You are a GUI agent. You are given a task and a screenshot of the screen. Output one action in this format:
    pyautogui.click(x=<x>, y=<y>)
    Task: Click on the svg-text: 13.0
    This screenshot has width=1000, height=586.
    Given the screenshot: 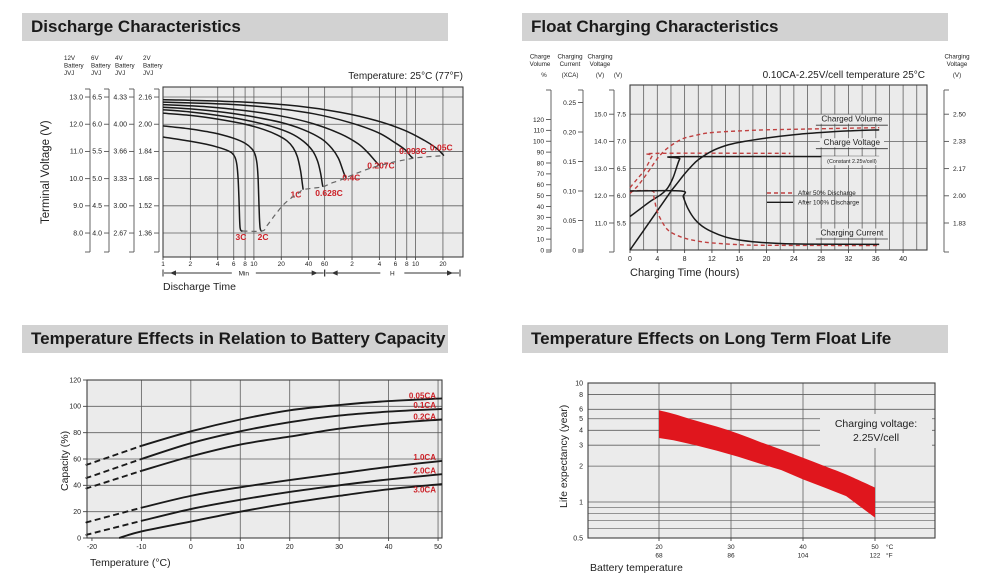 What is the action you would take?
    pyautogui.click(x=600, y=169)
    